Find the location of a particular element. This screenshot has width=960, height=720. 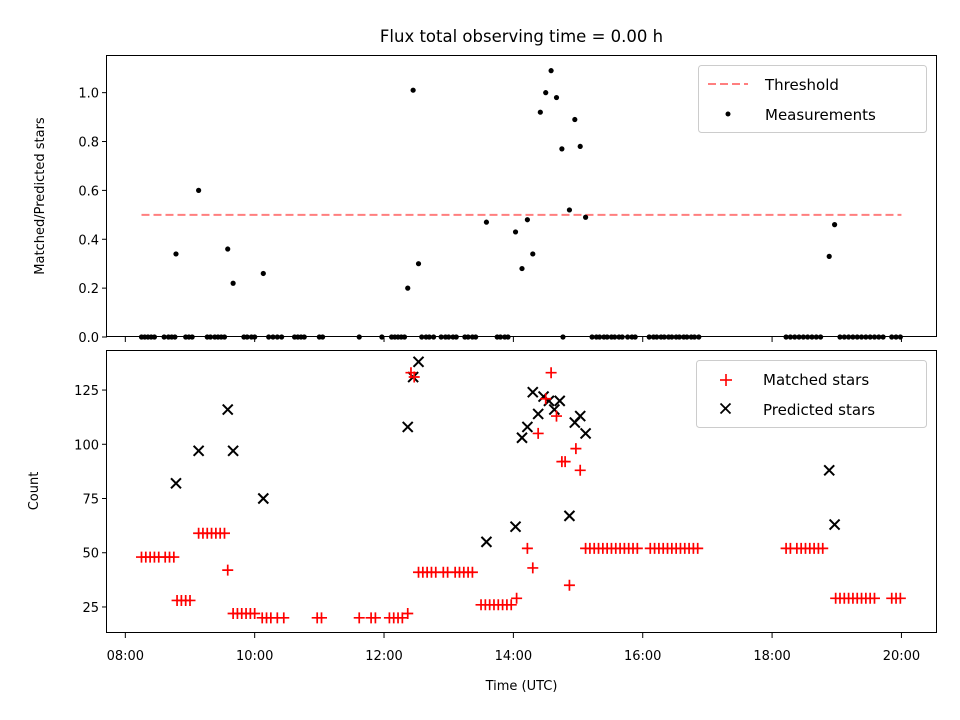

ratio-legend: Threshold Measurements is located at coordinates (812, 99).